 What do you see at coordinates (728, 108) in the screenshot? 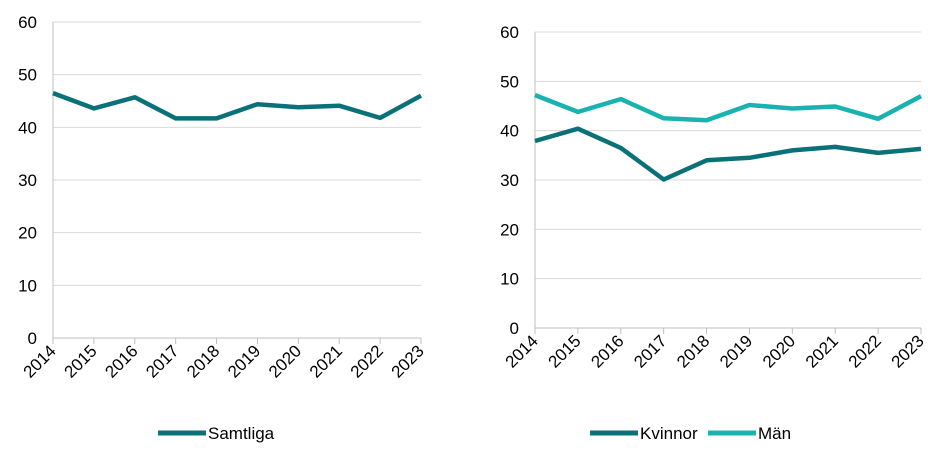
I see `series-line-män` at bounding box center [728, 108].